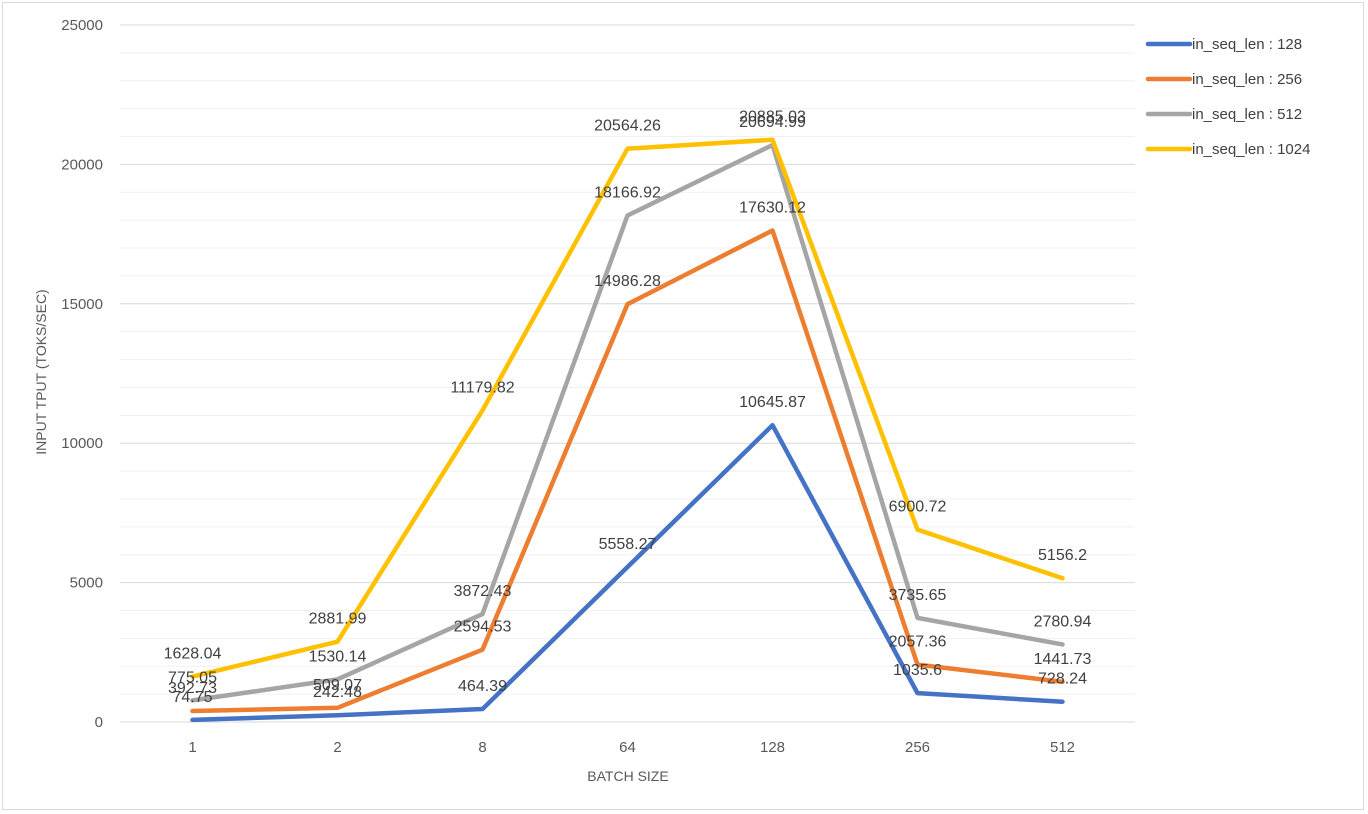 The width and height of the screenshot is (1368, 814). What do you see at coordinates (1063, 659) in the screenshot?
I see `data-label: 1441.73` at bounding box center [1063, 659].